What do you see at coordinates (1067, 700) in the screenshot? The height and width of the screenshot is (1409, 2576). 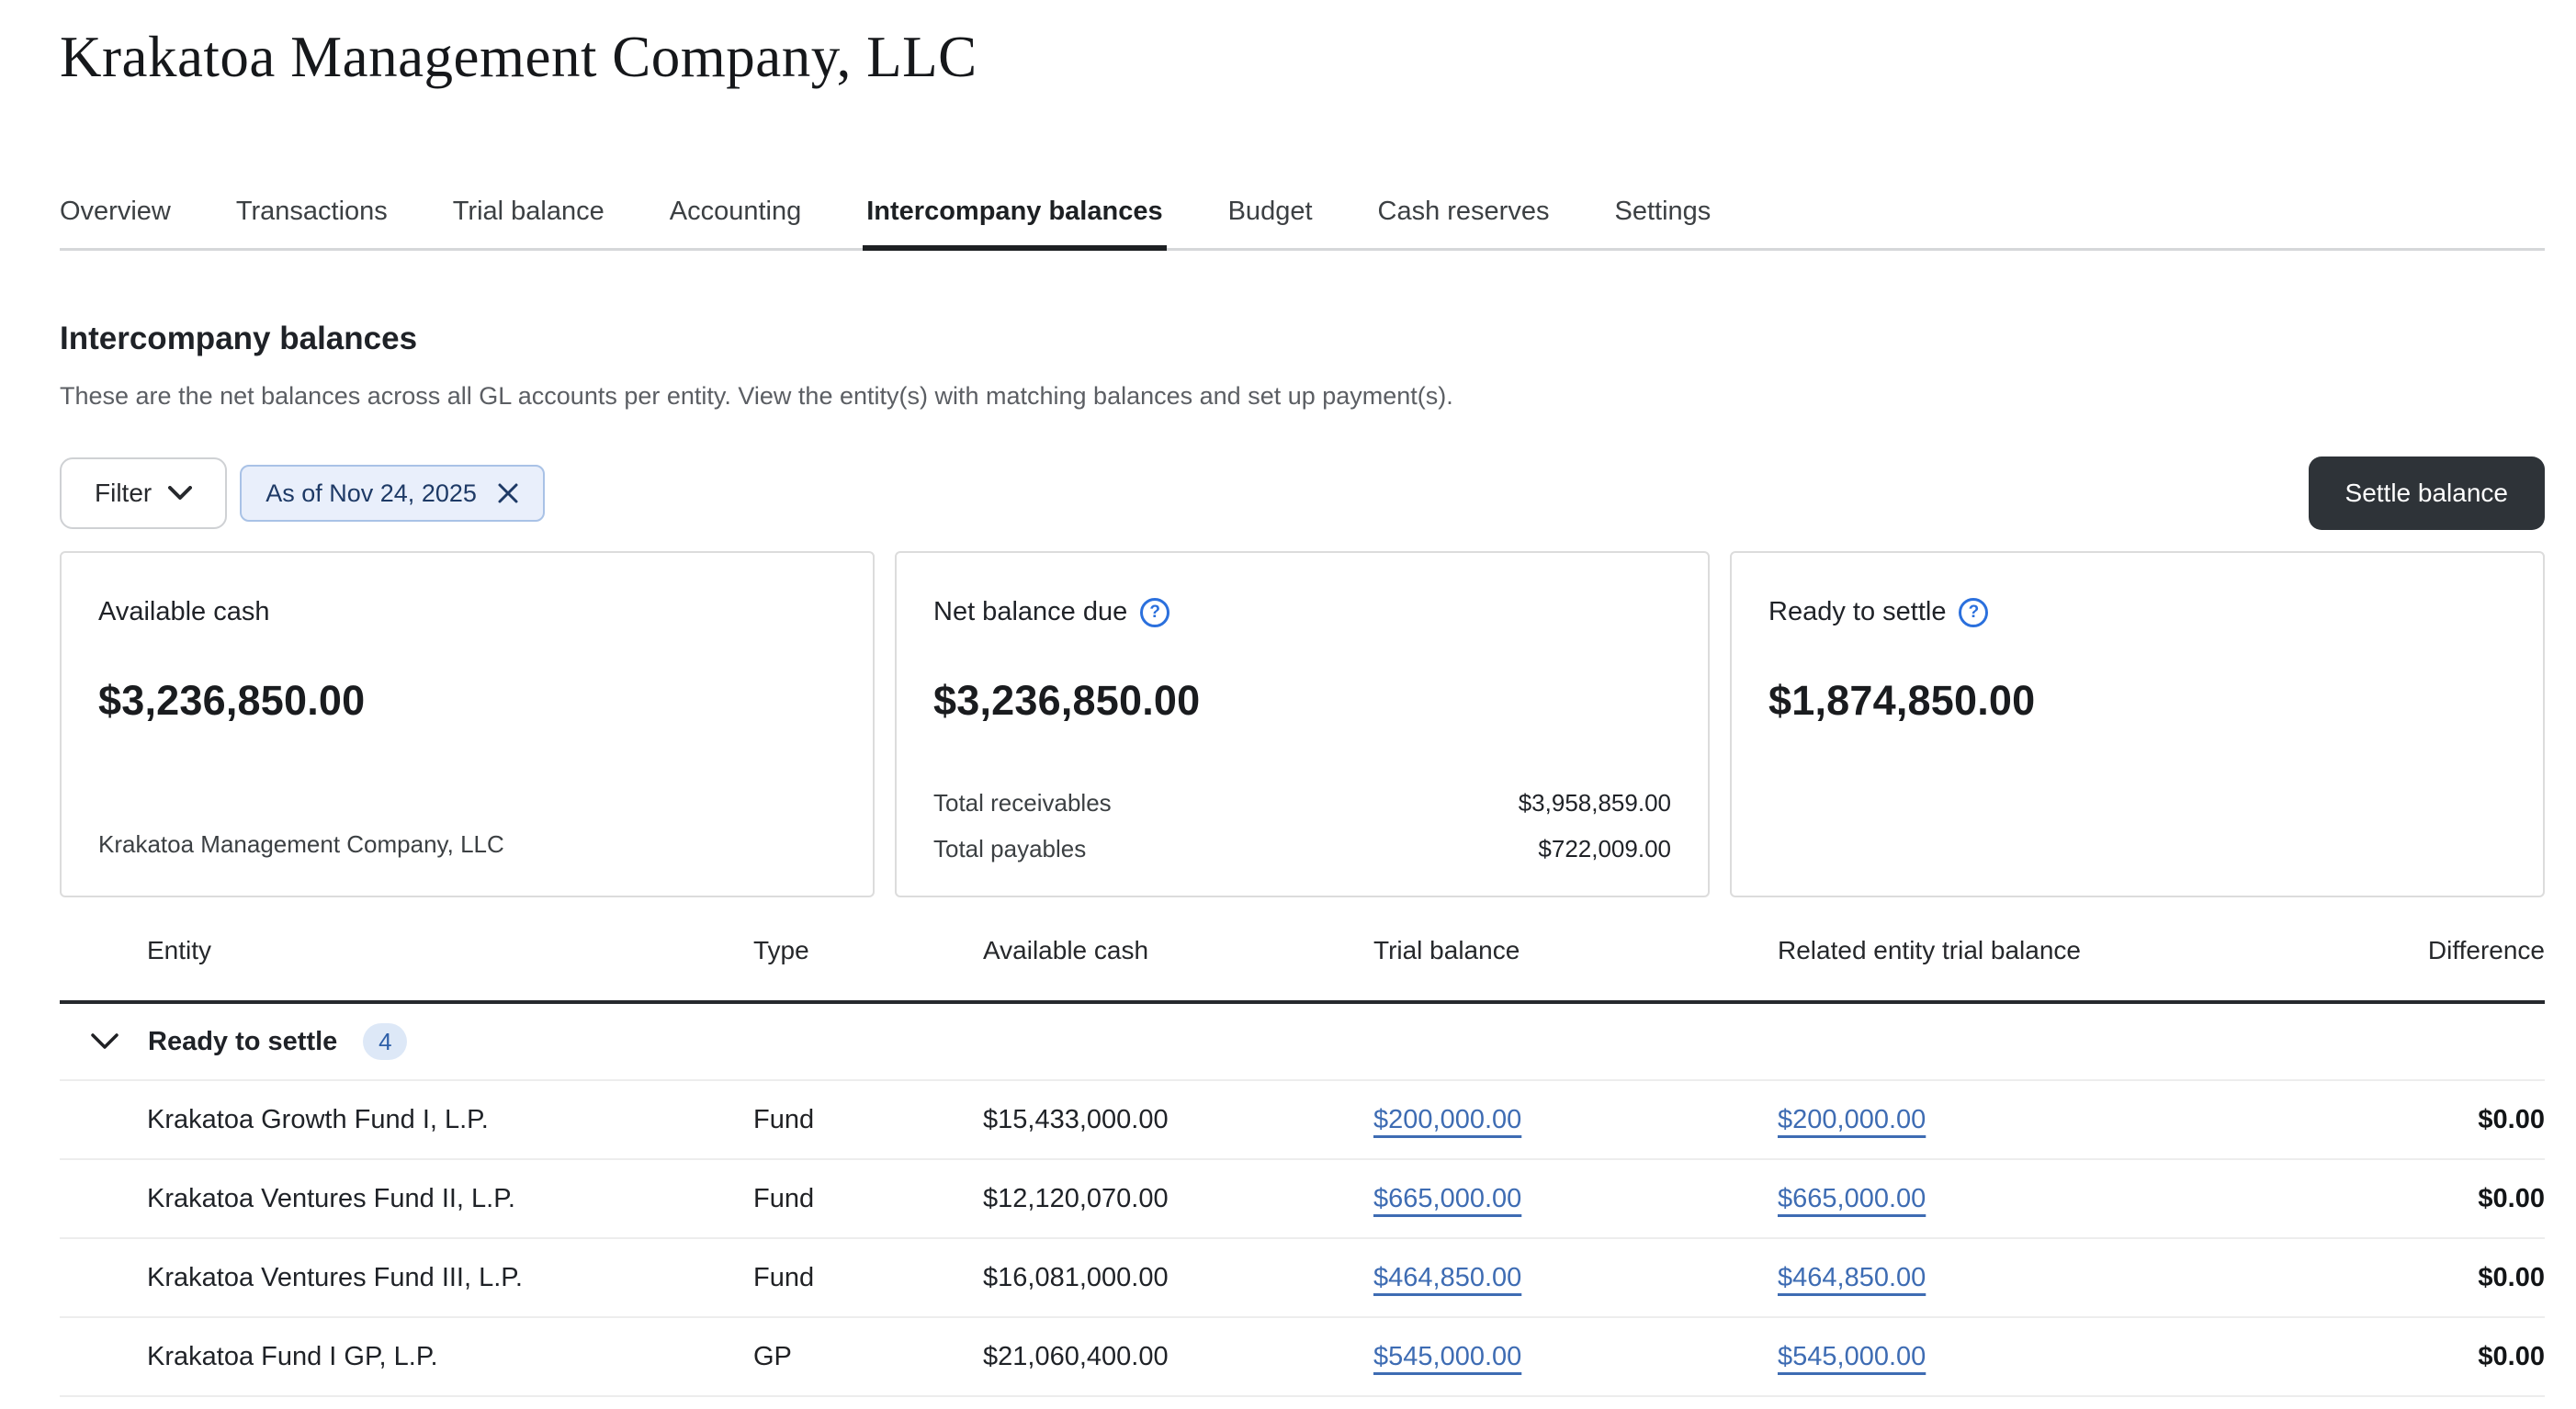 I see `net-balance-due-value: $3,236,850.00` at bounding box center [1067, 700].